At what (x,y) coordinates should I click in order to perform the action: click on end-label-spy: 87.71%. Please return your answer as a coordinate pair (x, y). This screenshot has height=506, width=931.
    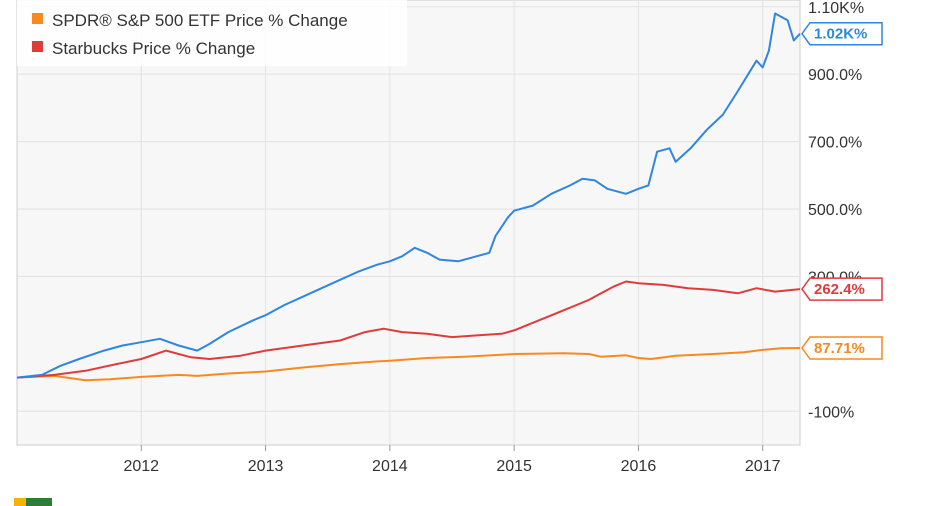
    Looking at the image, I should click on (839, 348).